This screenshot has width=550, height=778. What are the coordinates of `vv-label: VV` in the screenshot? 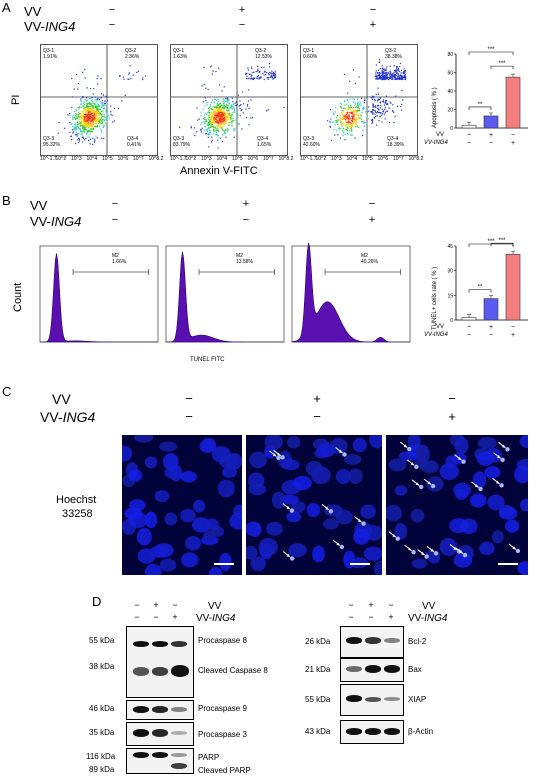 It's located at (440, 135).